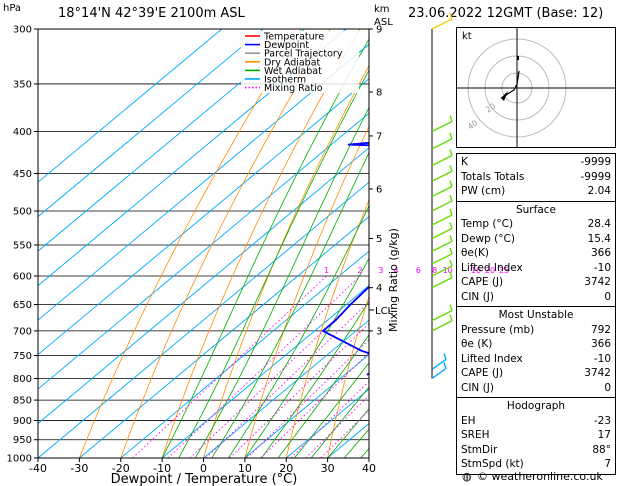 The width and height of the screenshot is (629, 486). I want to click on x-tick-label: -30, so click(79, 468).